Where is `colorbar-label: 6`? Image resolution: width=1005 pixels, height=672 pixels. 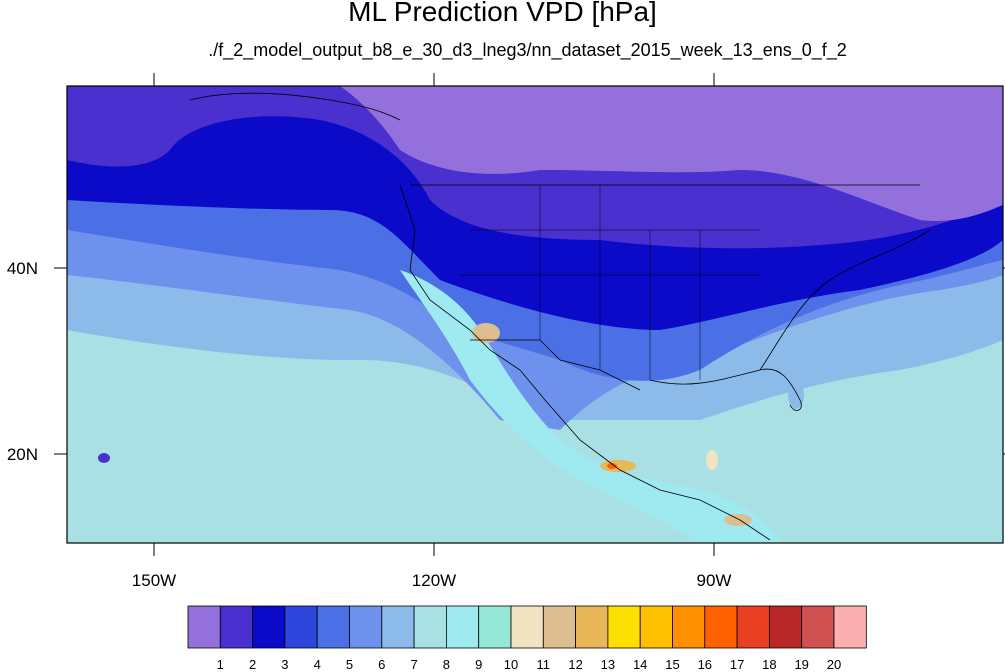 colorbar-label: 6 is located at coordinates (381, 664).